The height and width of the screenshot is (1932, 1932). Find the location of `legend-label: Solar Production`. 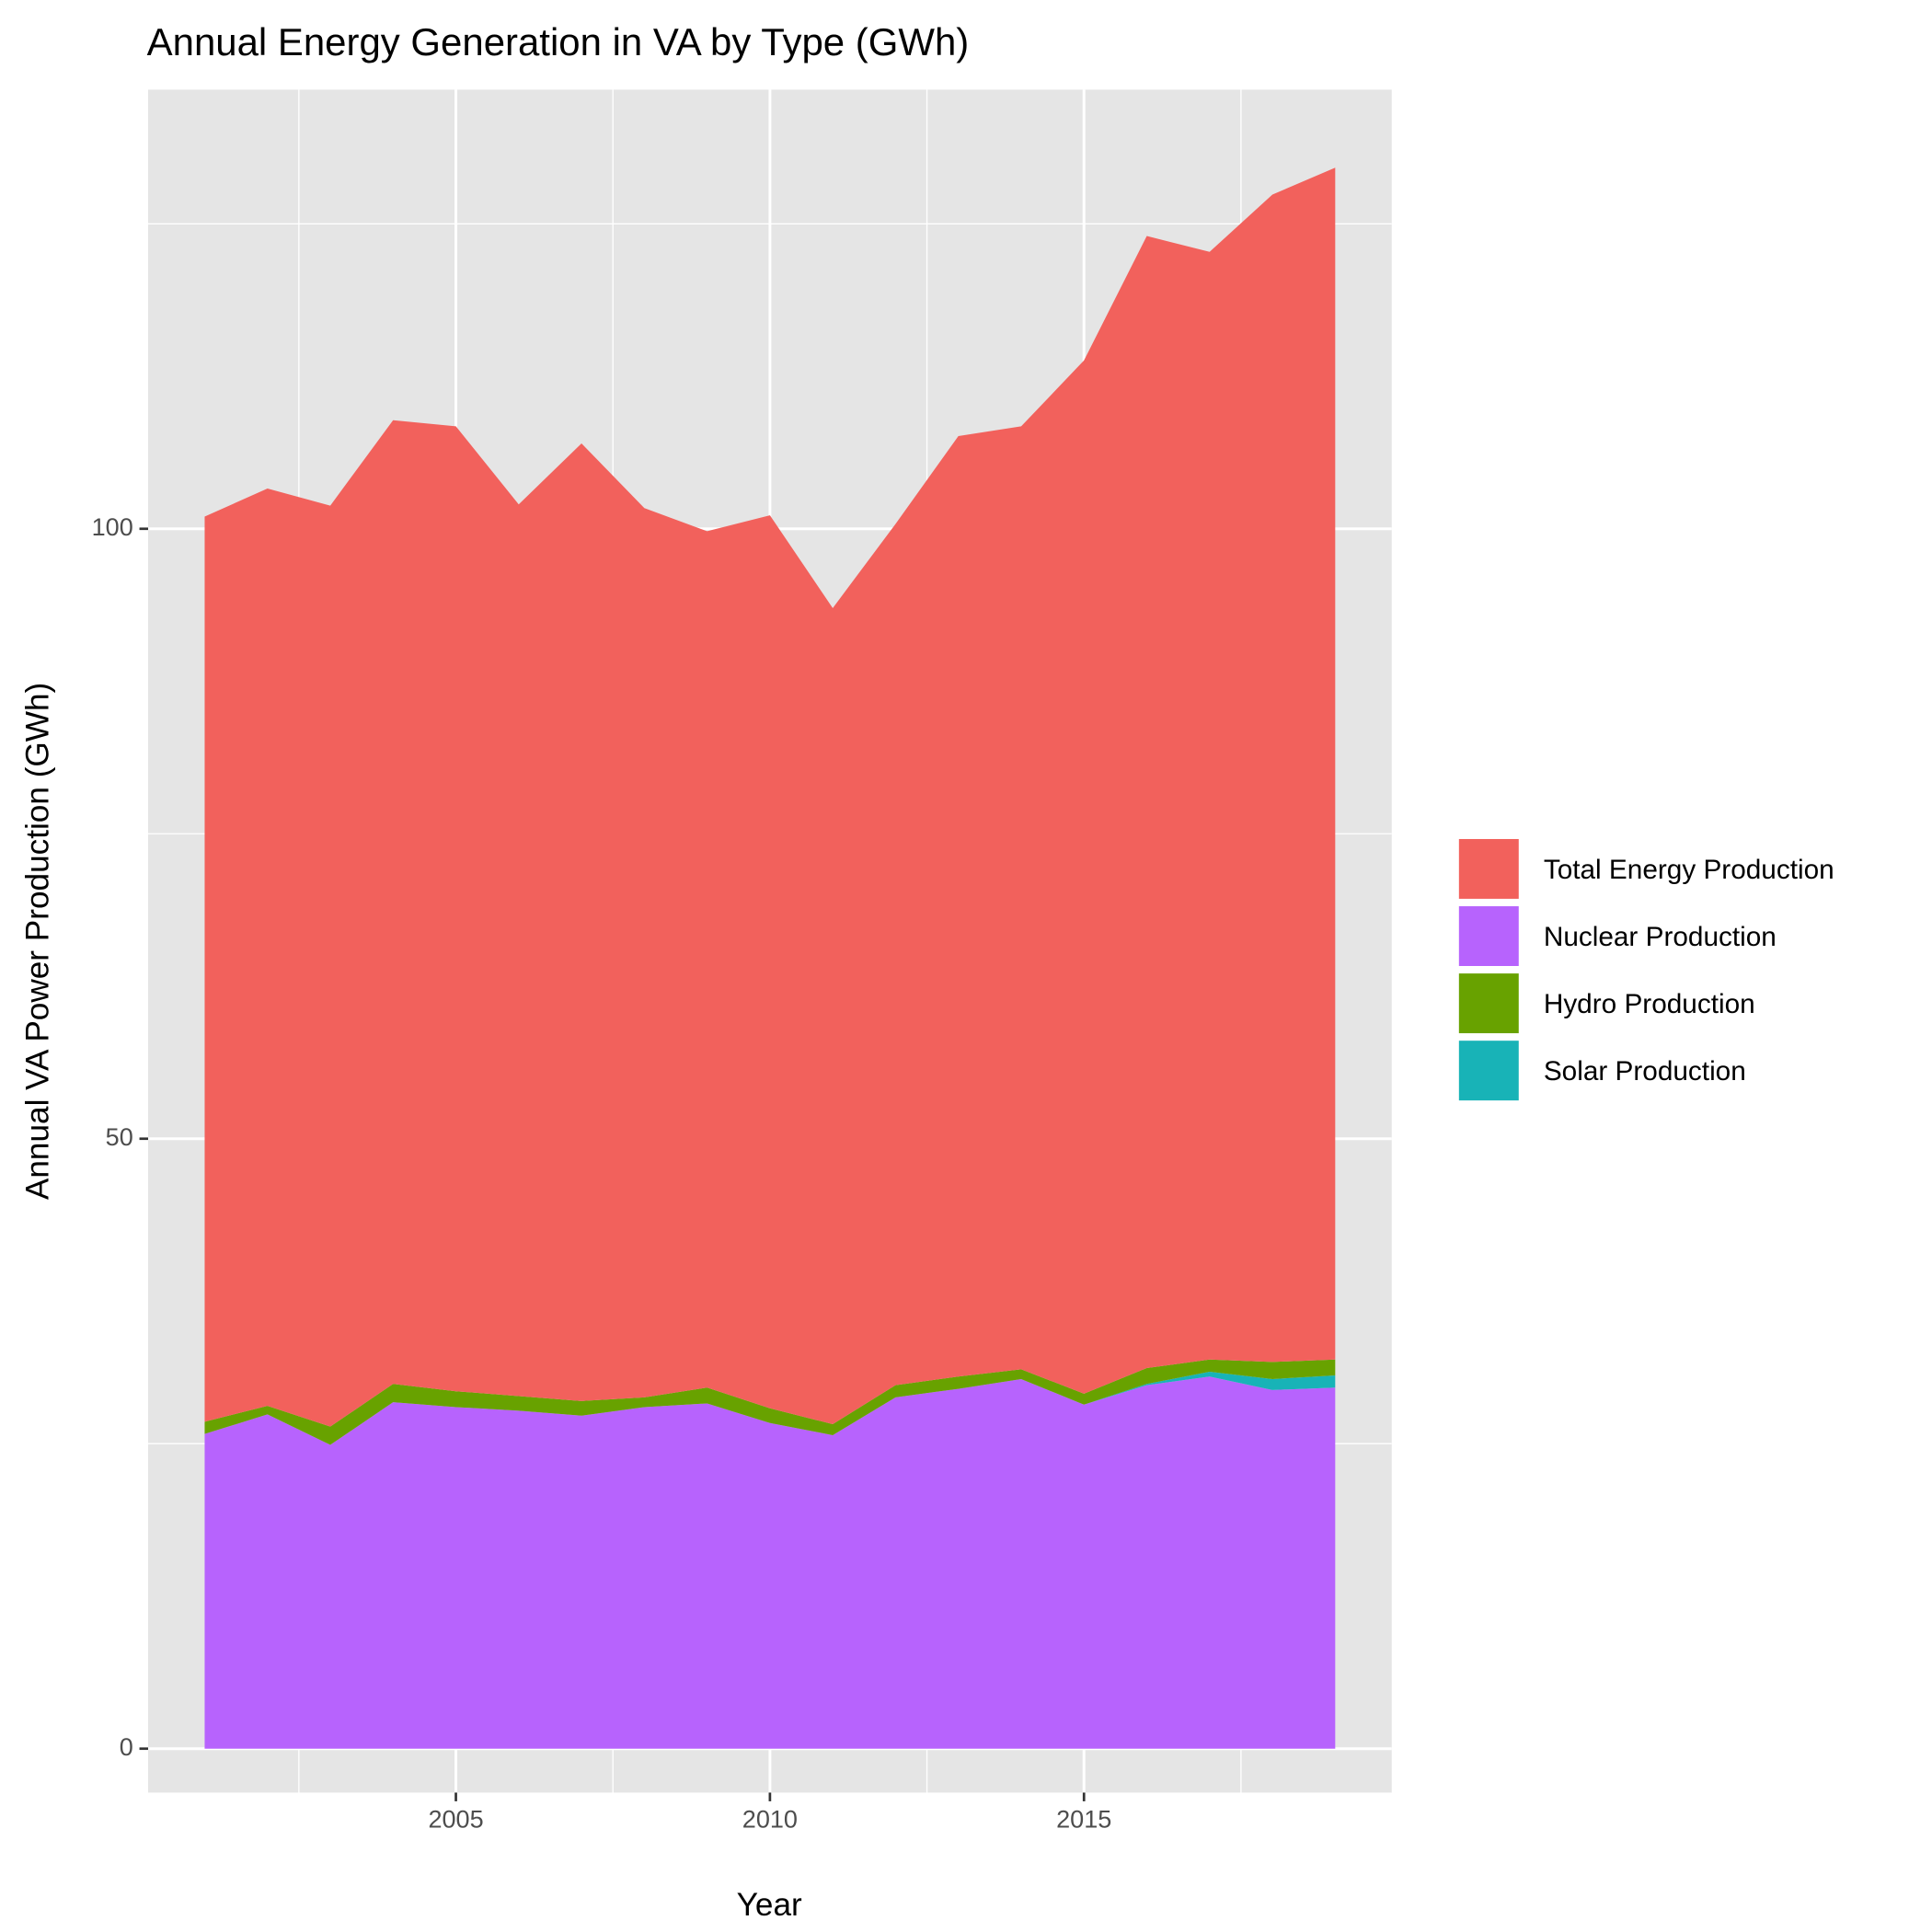

legend-label: Solar Production is located at coordinates (1645, 1071).